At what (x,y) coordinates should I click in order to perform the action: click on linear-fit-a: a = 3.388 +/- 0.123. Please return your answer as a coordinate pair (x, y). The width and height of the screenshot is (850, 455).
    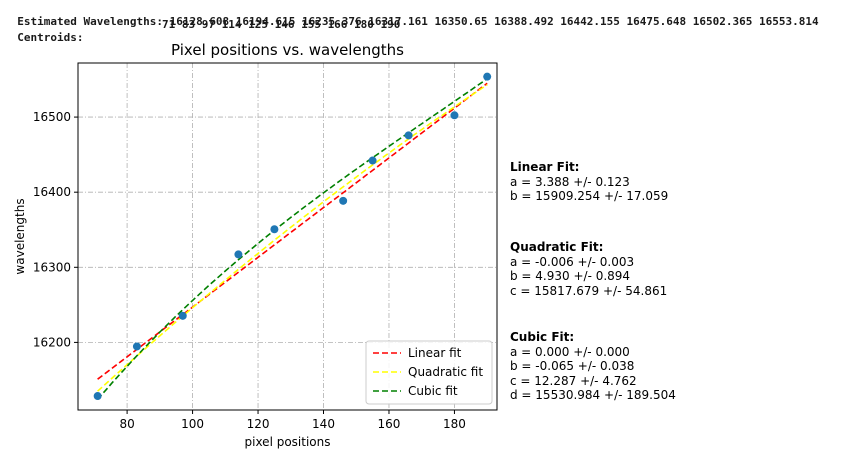
    Looking at the image, I should click on (570, 181).